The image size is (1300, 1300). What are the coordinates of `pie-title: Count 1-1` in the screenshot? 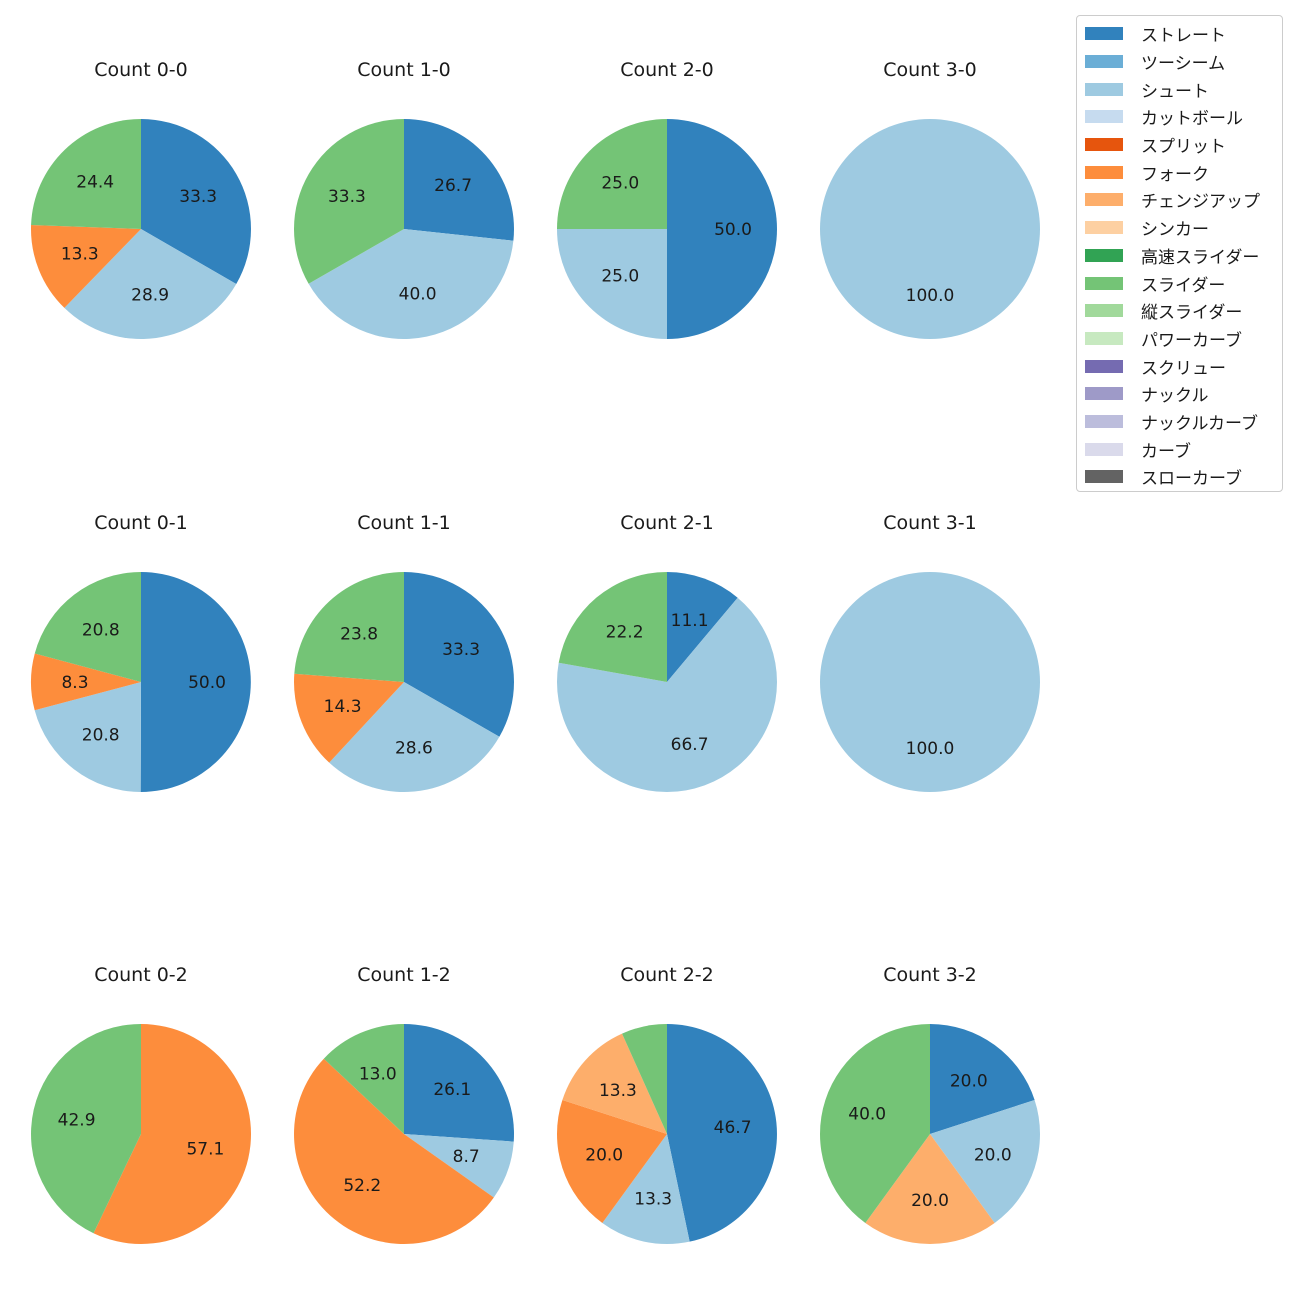 It's located at (404, 523).